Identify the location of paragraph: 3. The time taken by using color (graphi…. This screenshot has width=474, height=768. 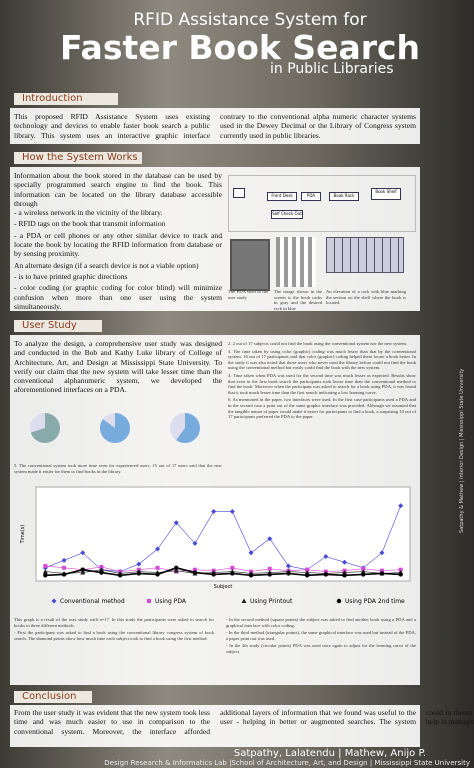
(322, 359).